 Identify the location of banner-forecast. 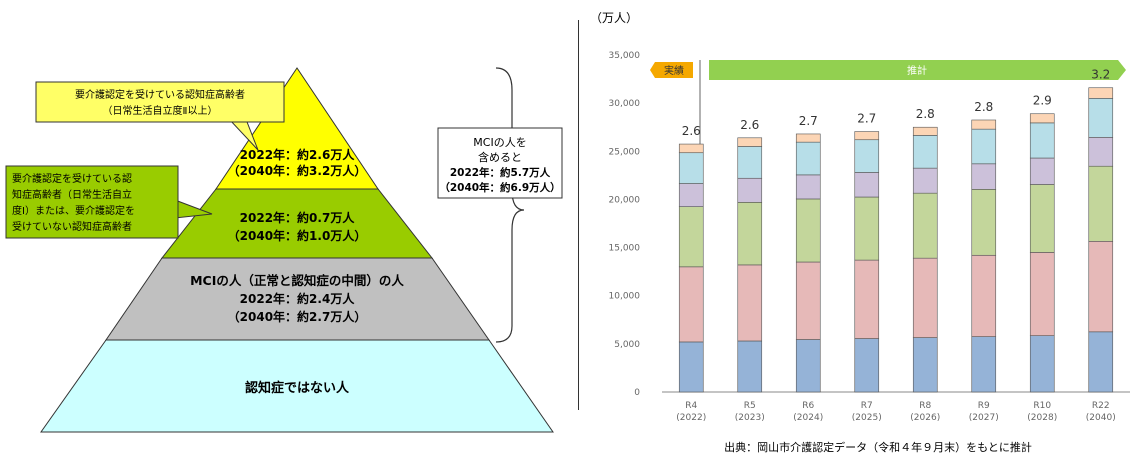
(917, 70).